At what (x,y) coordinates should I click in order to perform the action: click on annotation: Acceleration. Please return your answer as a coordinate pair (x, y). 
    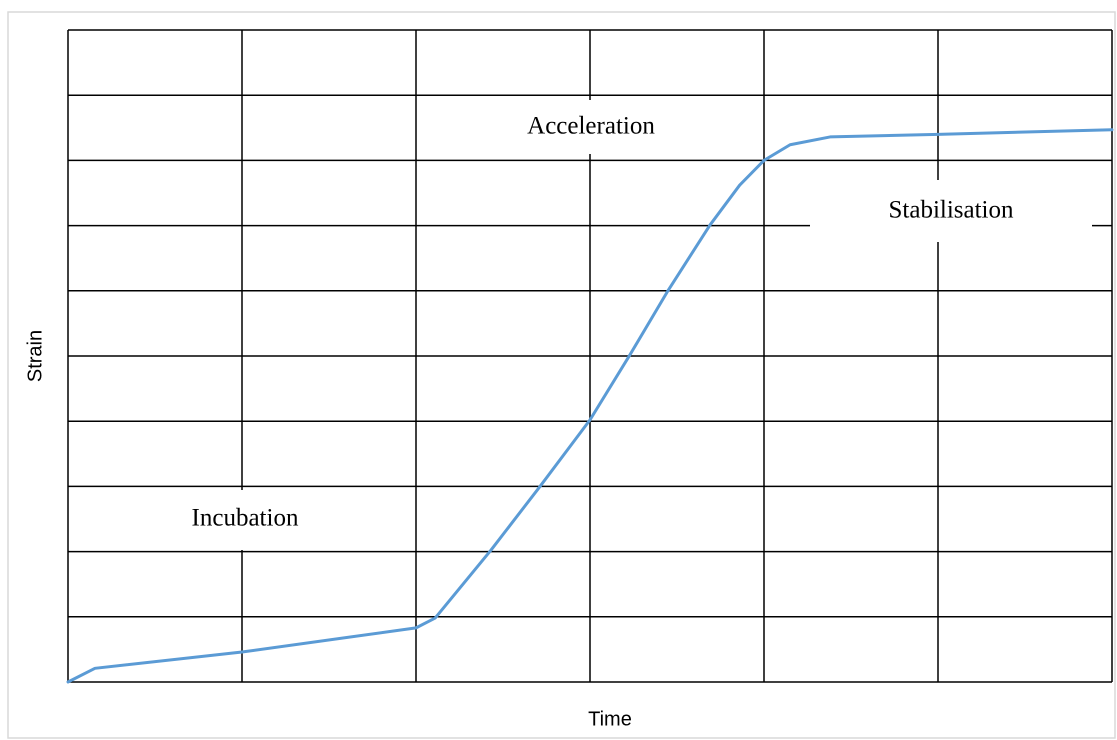
    Looking at the image, I should click on (591, 126).